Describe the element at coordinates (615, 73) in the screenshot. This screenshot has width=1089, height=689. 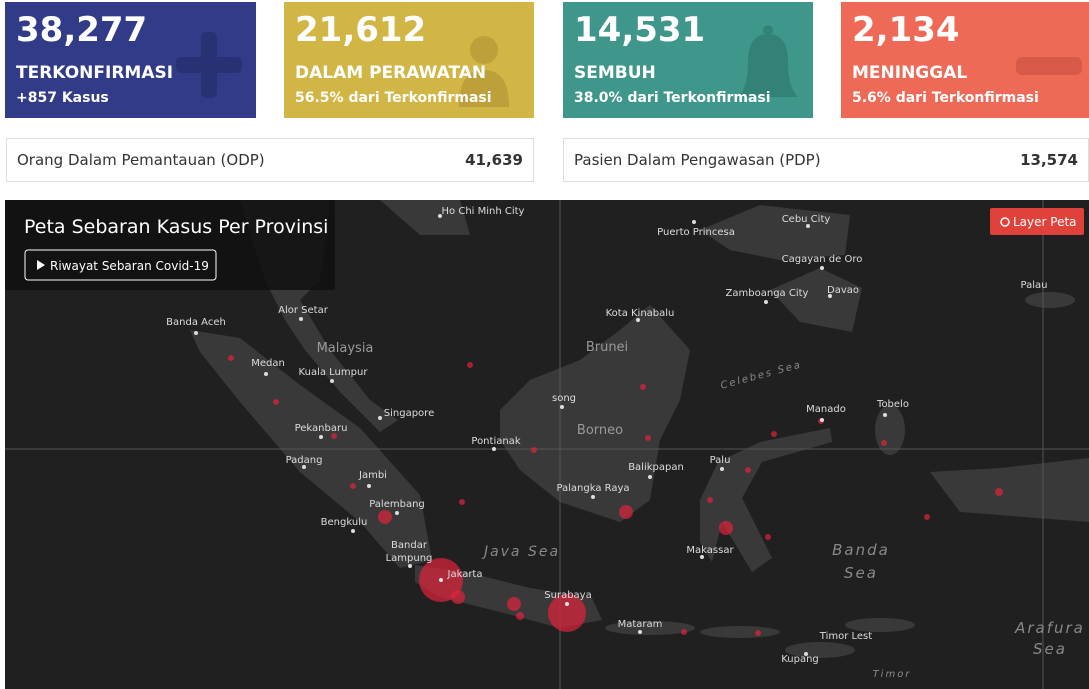
I see `stat-label: SEMBUH` at that location.